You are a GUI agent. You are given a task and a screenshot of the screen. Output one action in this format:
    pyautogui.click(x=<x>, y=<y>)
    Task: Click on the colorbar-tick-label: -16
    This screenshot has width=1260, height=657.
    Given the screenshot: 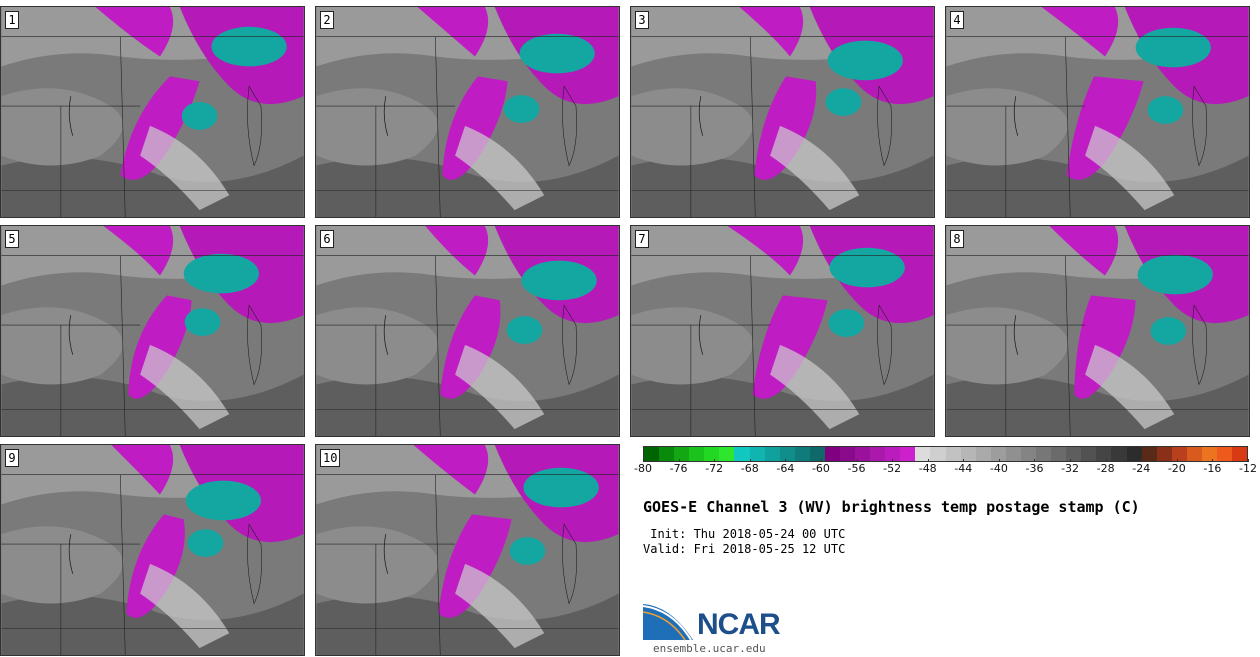 What is the action you would take?
    pyautogui.click(x=1212, y=467)
    